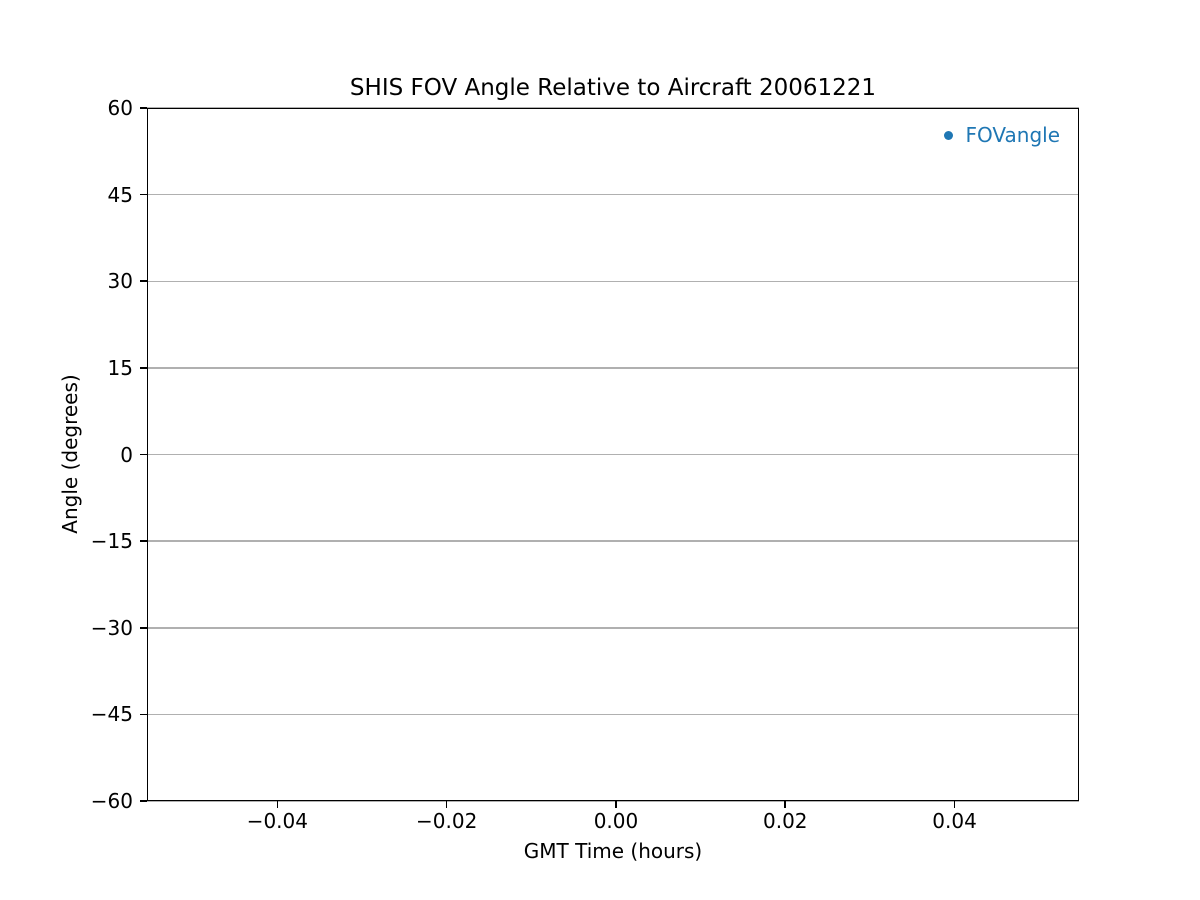 This screenshot has height=900, width=1200. What do you see at coordinates (120, 194) in the screenshot?
I see `y-tick-label: 45` at bounding box center [120, 194].